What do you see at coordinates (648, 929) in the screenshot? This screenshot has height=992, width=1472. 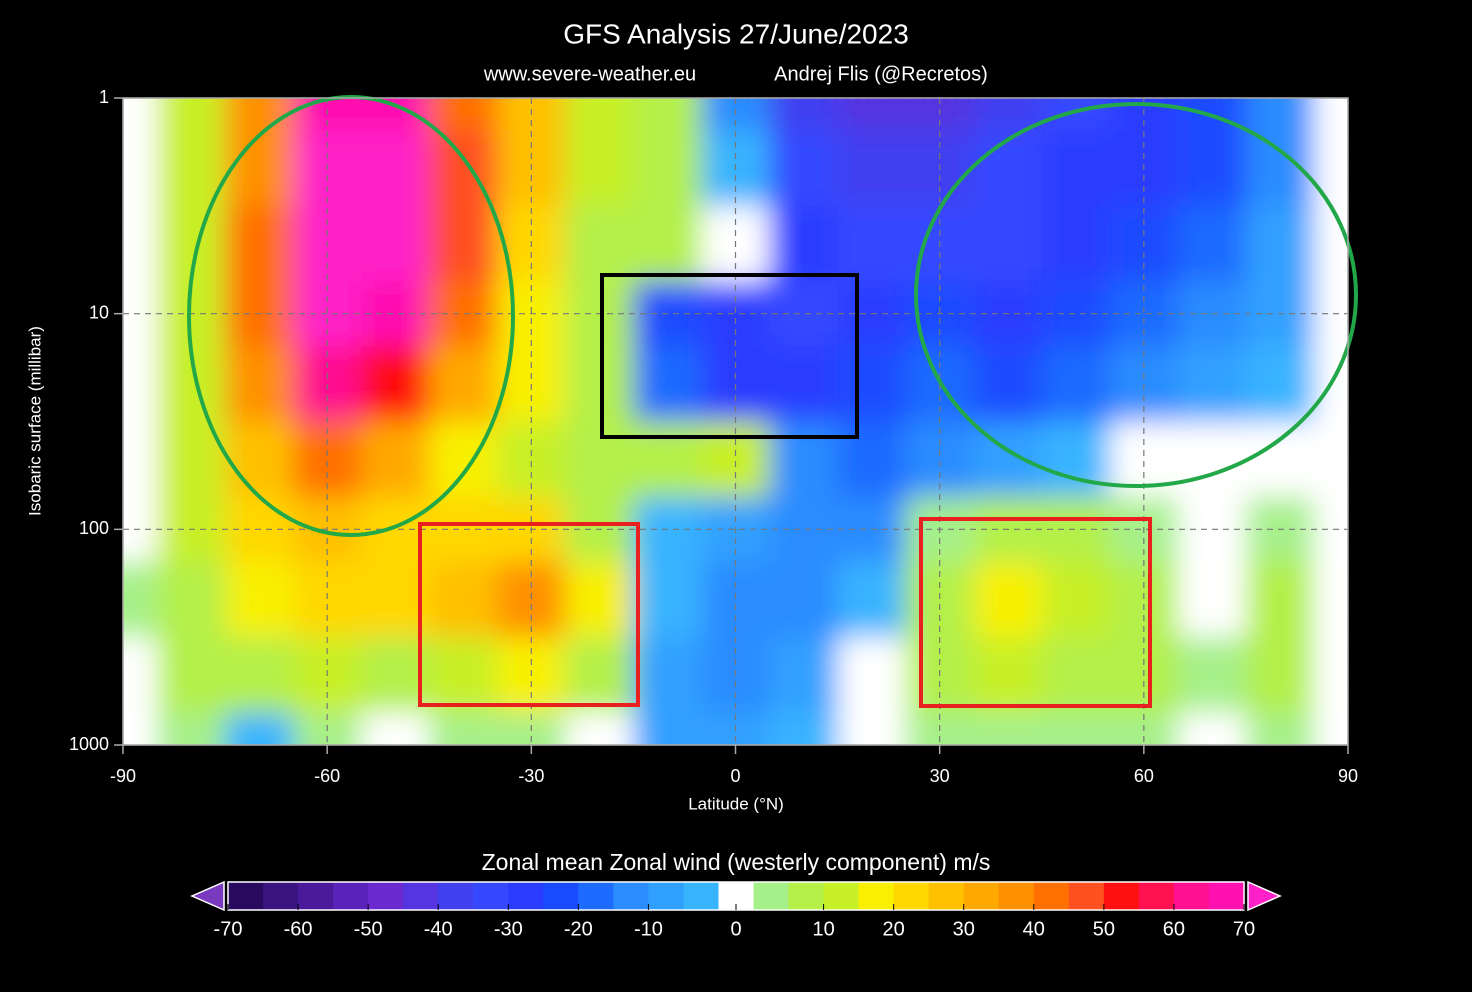 I see `colorbar-tick-label: -10` at bounding box center [648, 929].